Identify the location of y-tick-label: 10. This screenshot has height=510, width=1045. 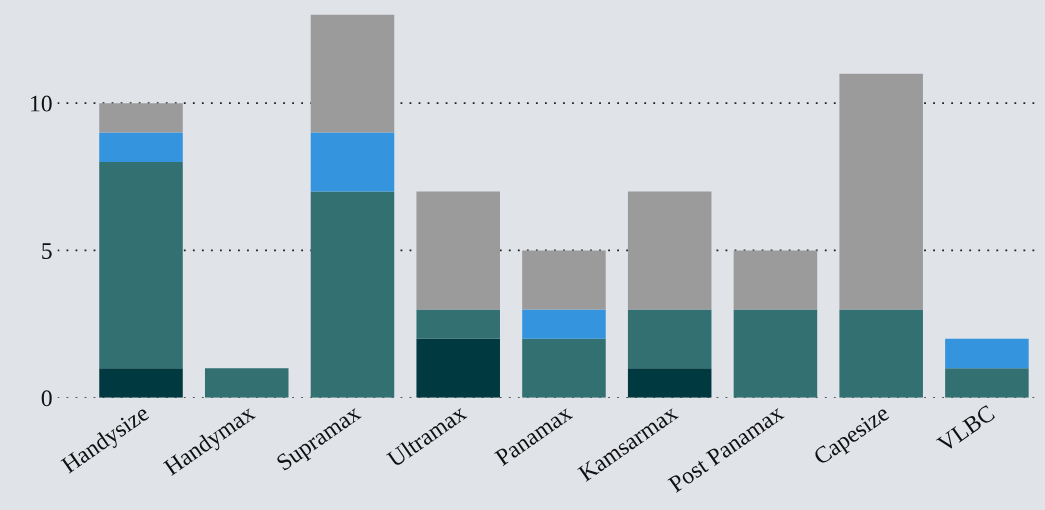
(41, 103).